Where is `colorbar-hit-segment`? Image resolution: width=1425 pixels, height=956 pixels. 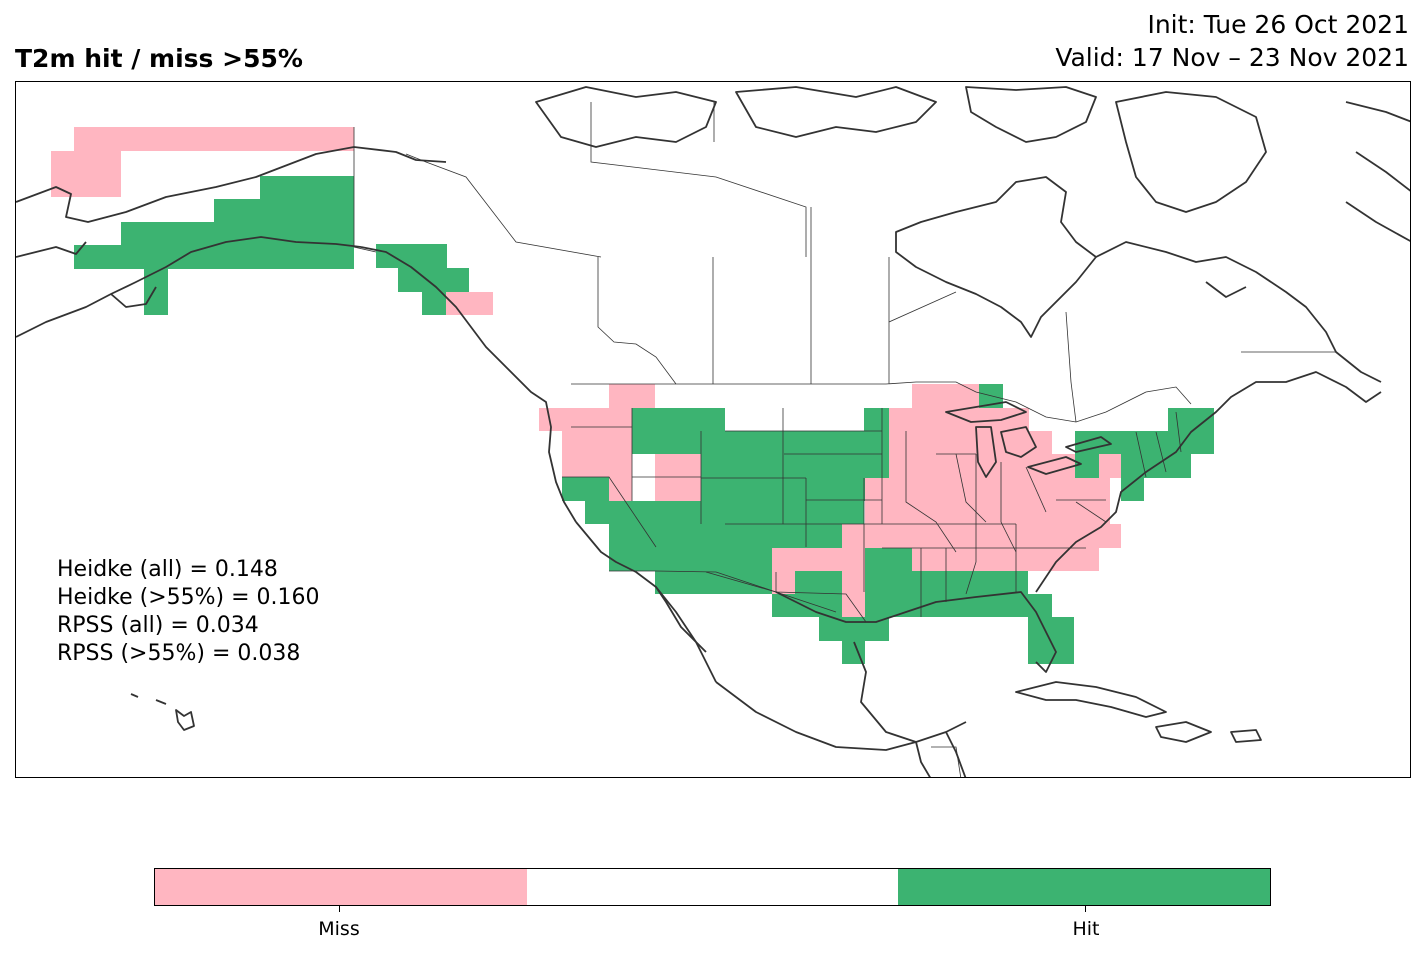
colorbar-hit-segment is located at coordinates (1084, 887).